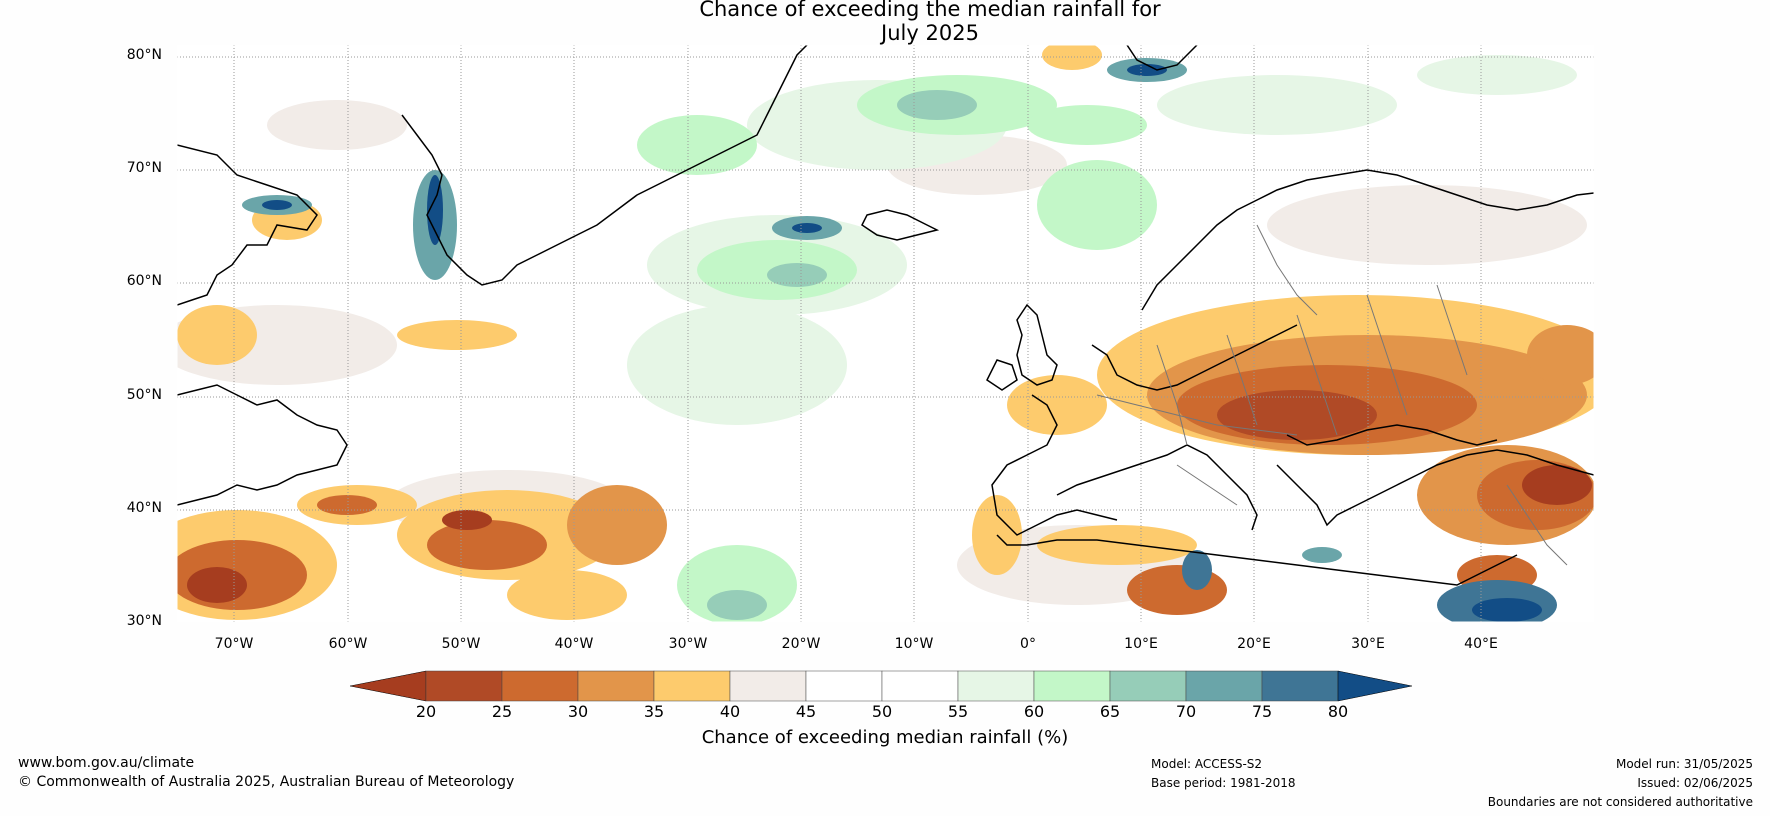  I want to click on lon-label-70w: 70°W, so click(234, 644).